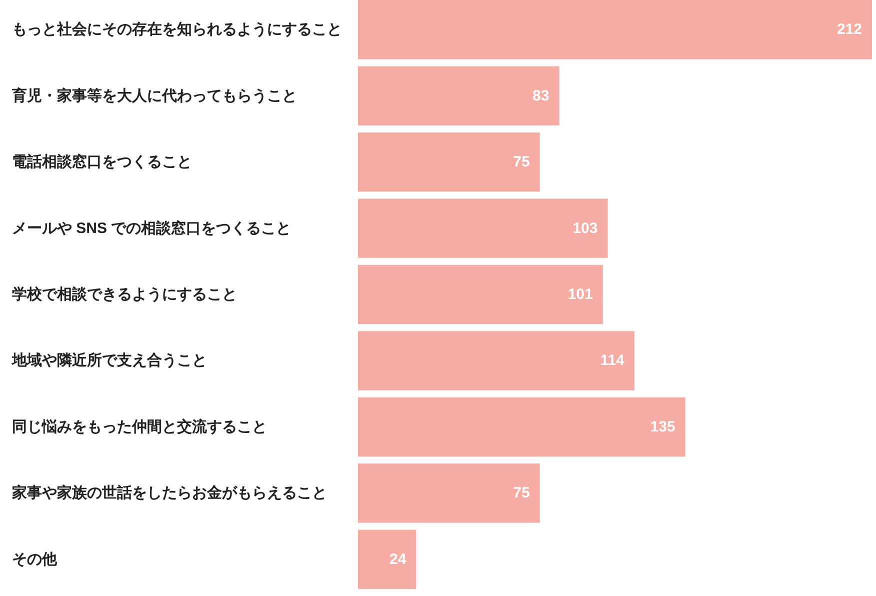 The width and height of the screenshot is (876, 596). I want to click on y-tick-label: もっと社会にその存在を知られるようにすること, so click(177, 29).